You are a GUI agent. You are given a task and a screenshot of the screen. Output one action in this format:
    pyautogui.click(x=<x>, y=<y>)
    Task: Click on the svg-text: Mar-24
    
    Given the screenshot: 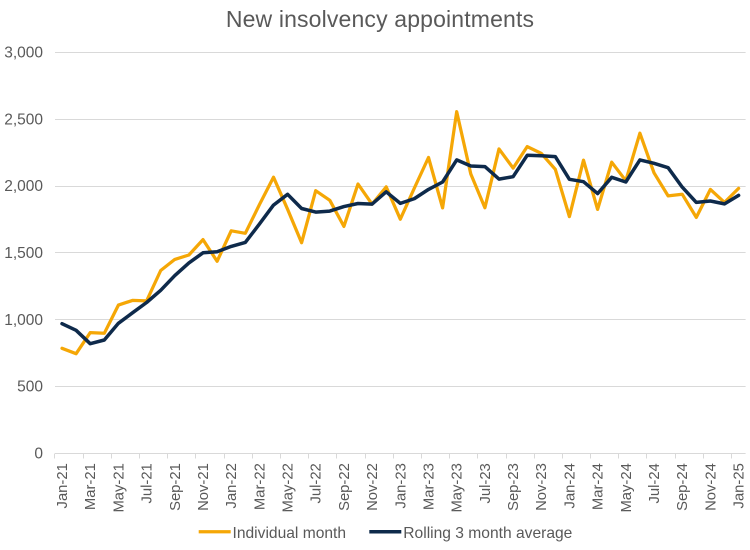 What is the action you would take?
    pyautogui.click(x=599, y=486)
    